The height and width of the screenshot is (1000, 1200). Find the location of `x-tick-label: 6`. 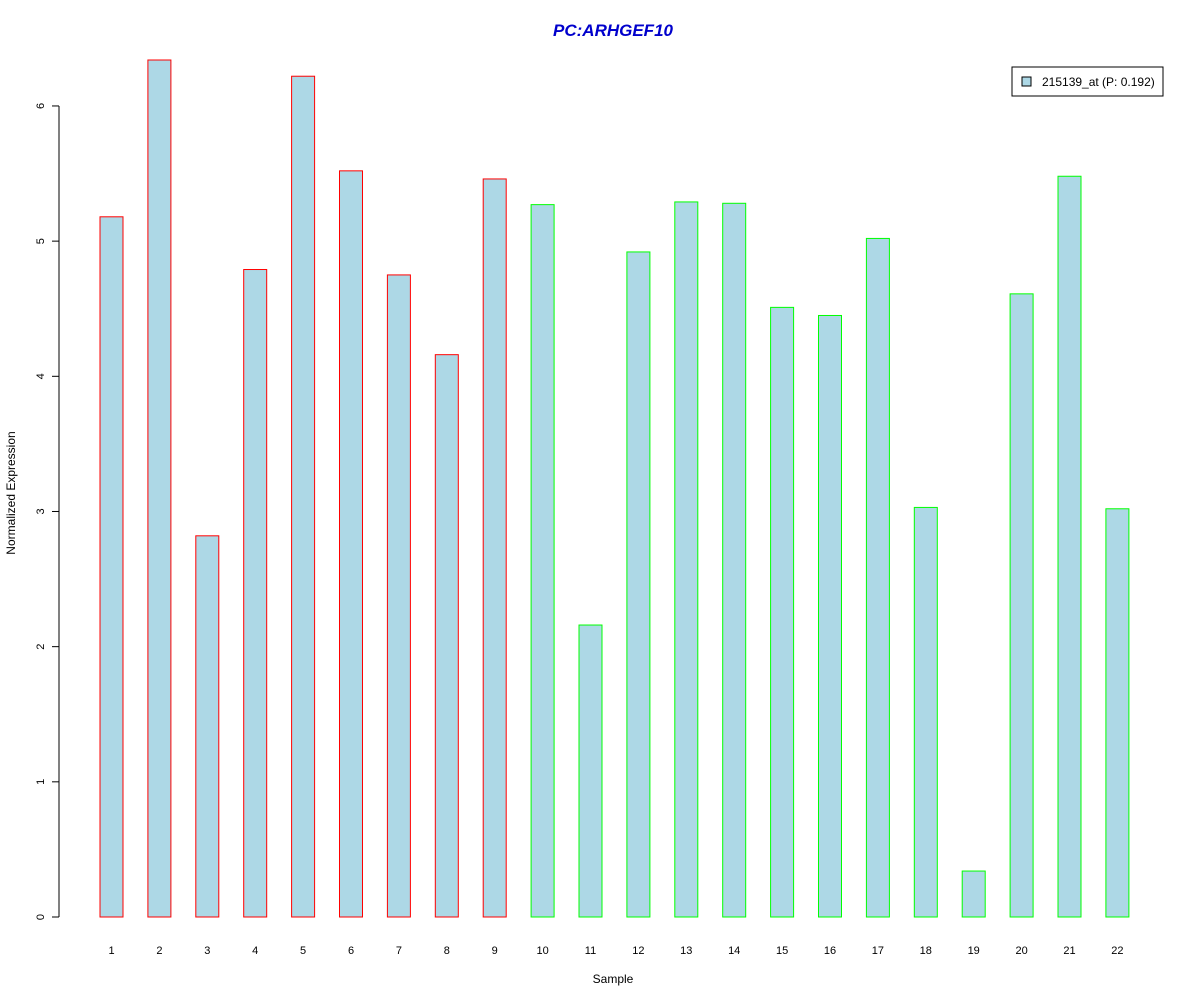

x-tick-label: 6 is located at coordinates (351, 951).